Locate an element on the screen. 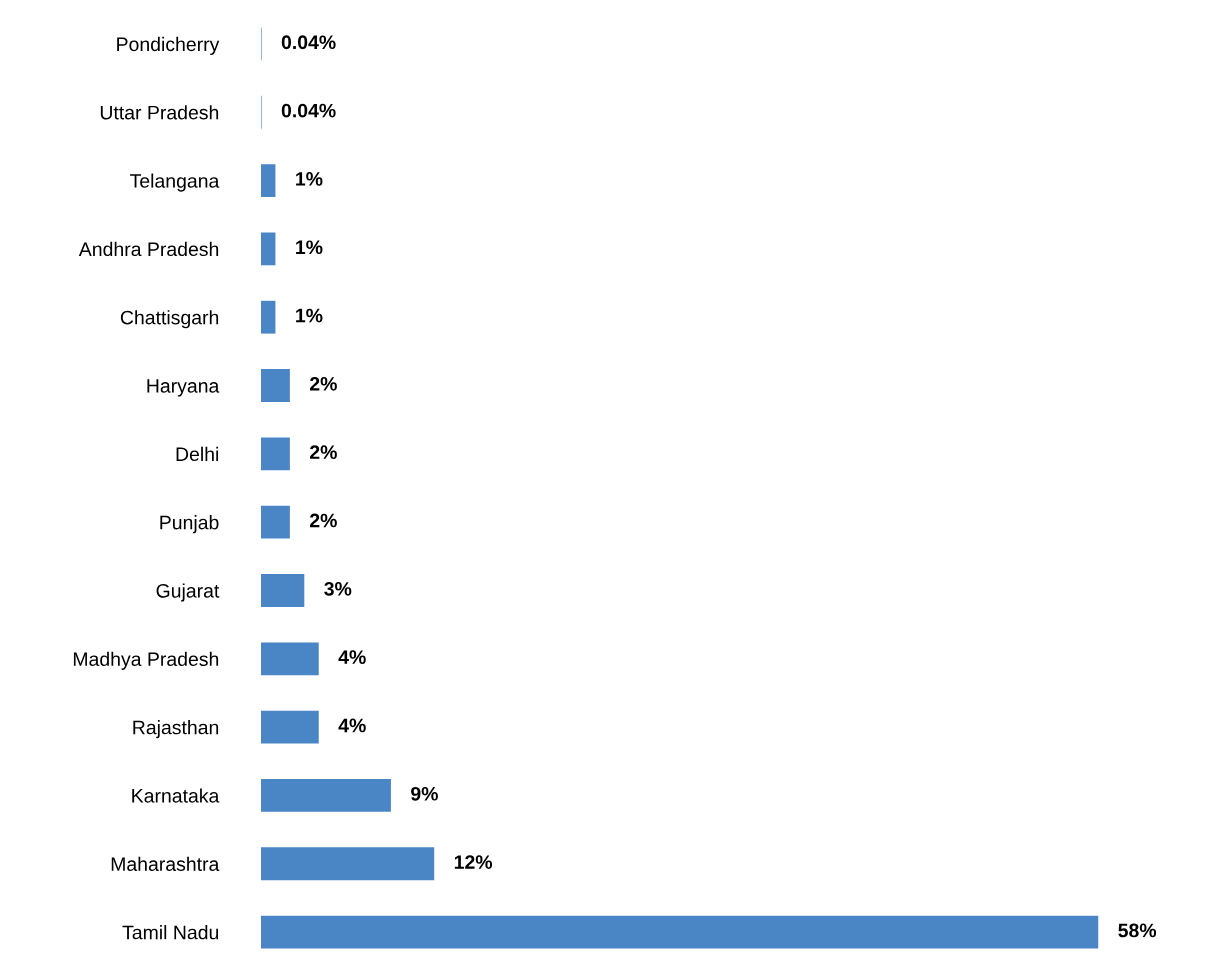 This screenshot has width=1210, height=976. data-label: 12% is located at coordinates (473, 862).